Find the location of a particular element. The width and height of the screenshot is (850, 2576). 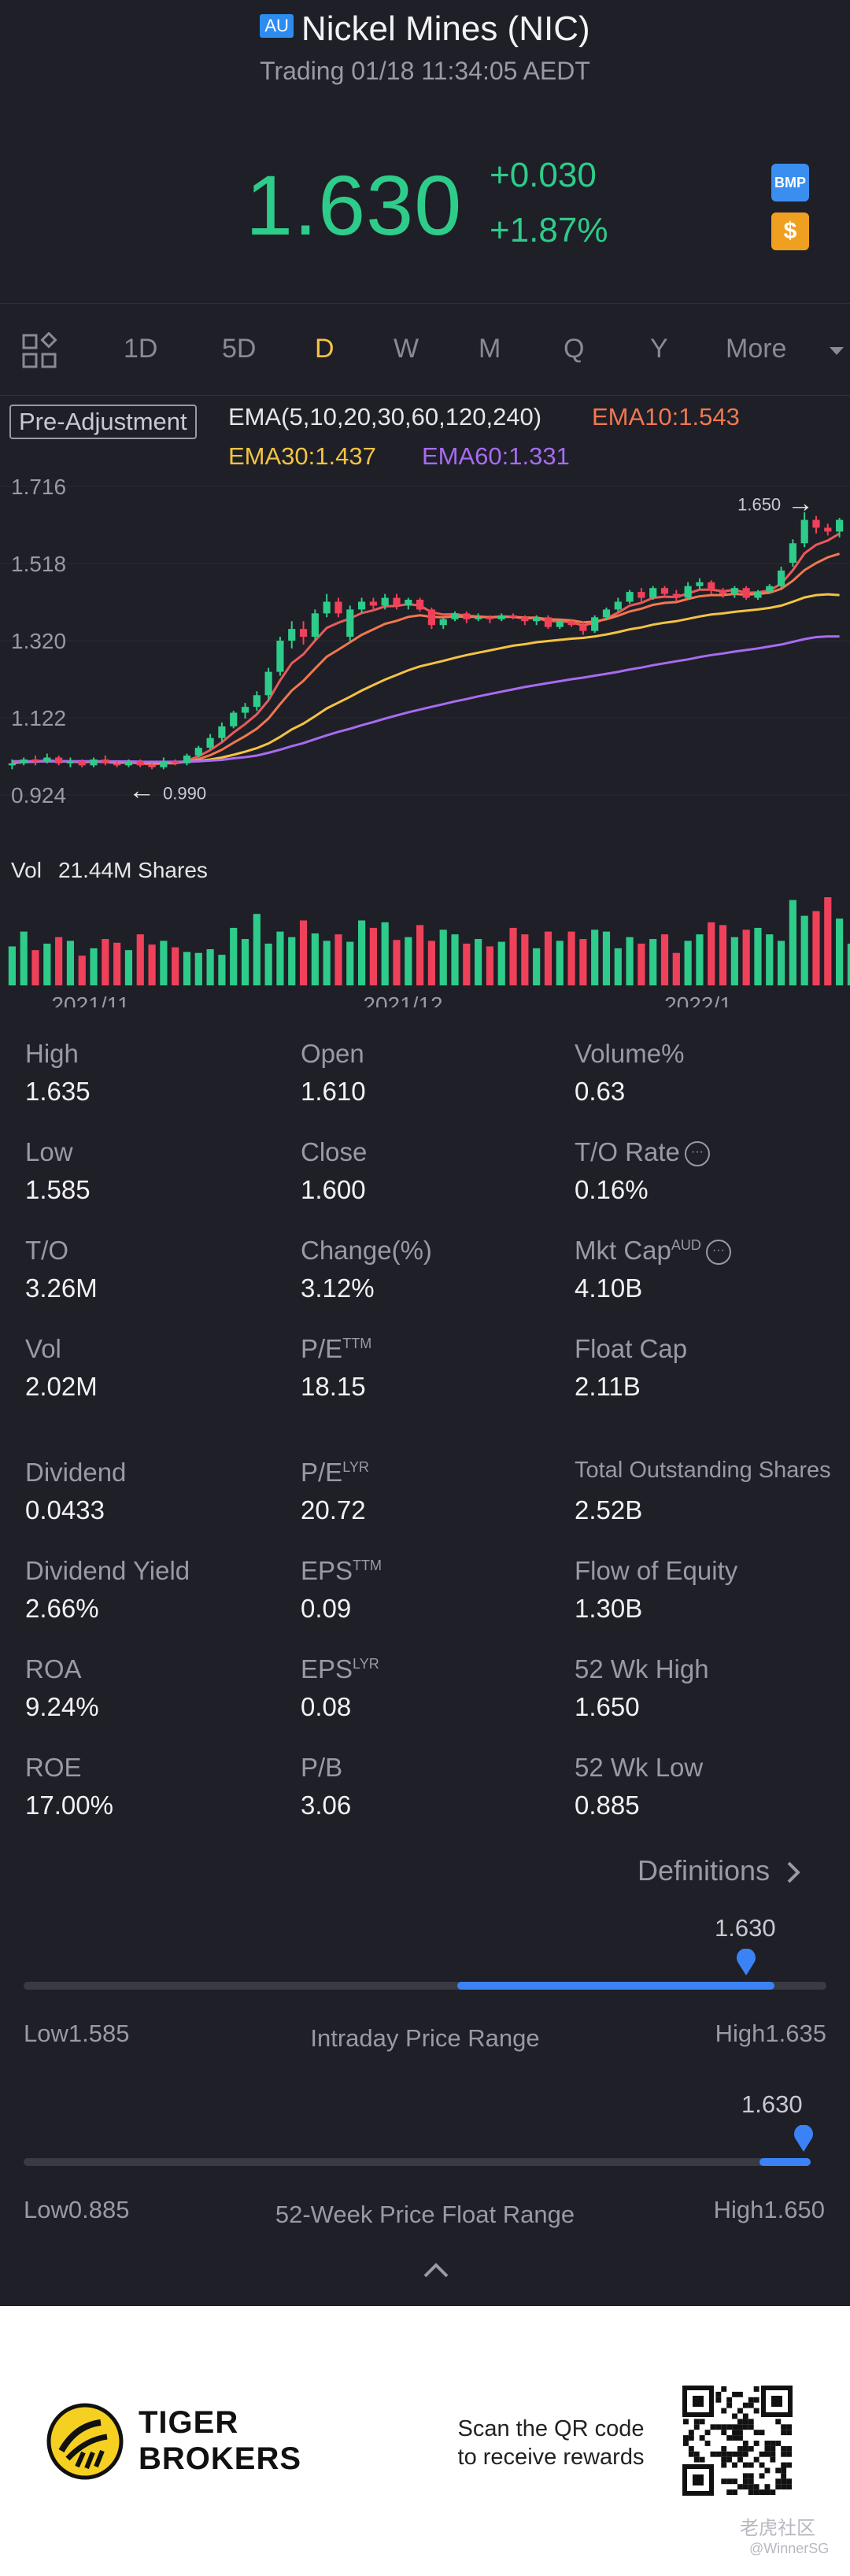

ema30-label: EMA30:1.437 is located at coordinates (302, 456).